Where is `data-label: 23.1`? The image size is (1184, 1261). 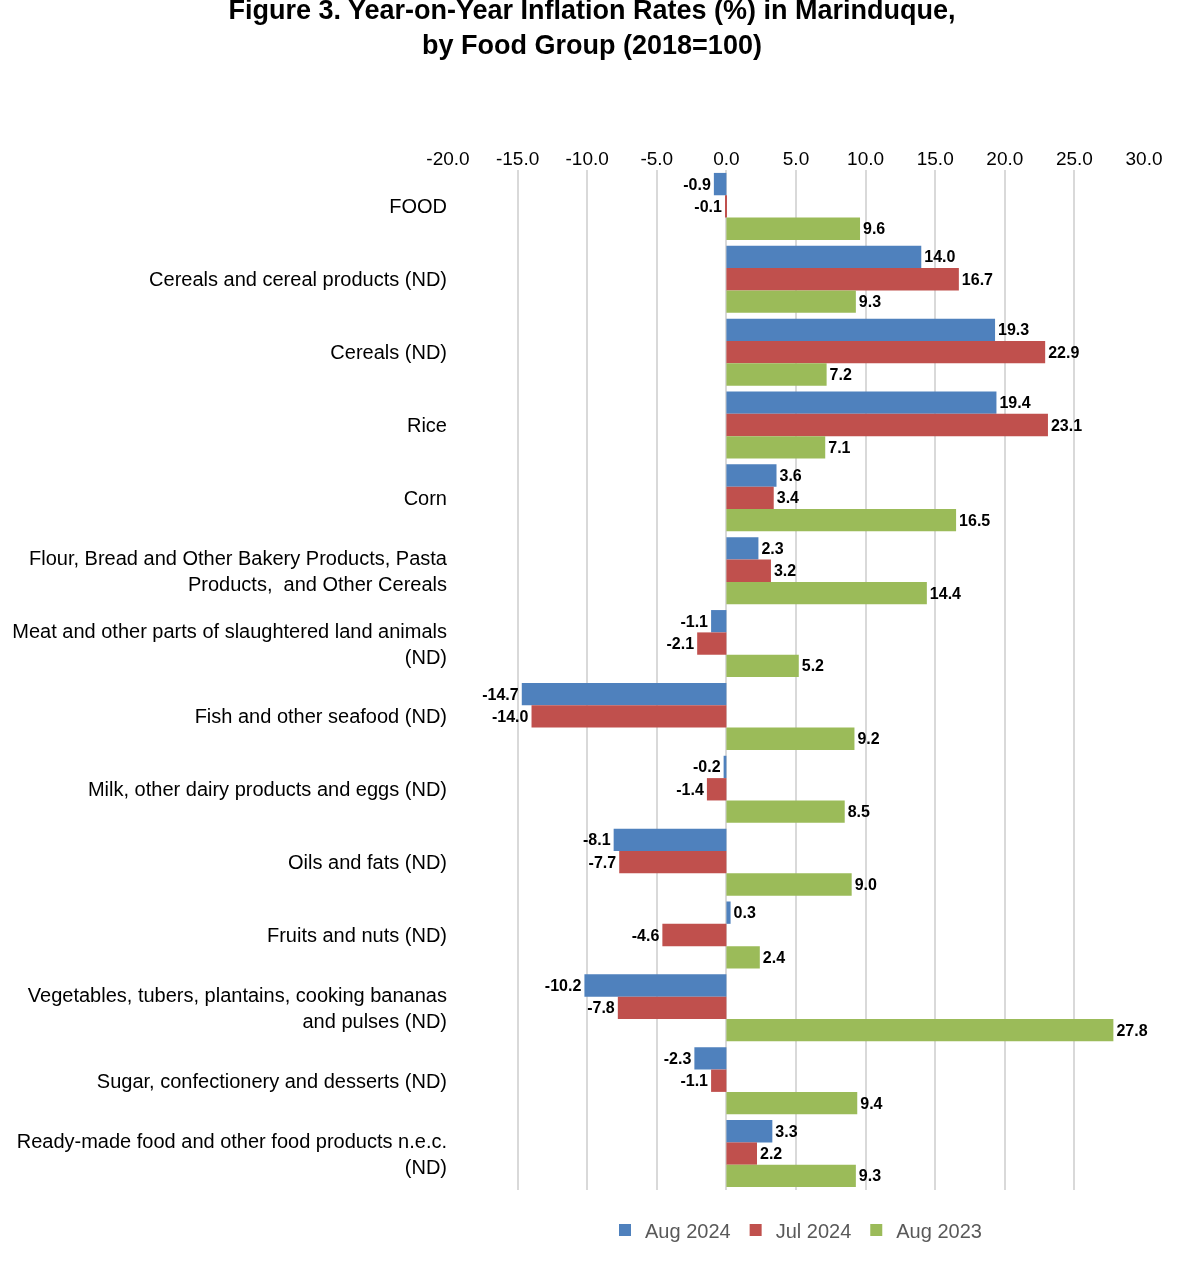 data-label: 23.1 is located at coordinates (1066, 425).